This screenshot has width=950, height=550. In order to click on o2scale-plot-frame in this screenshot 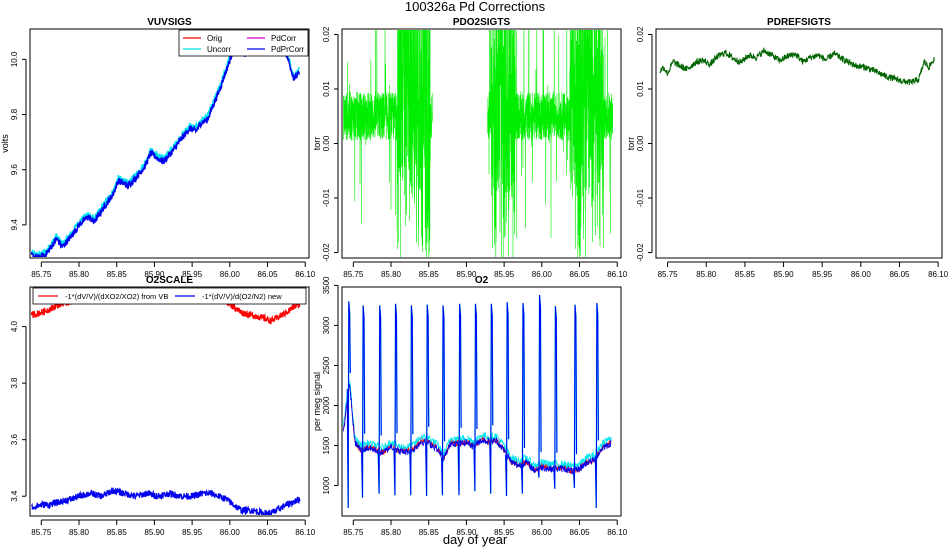, I will do `click(169, 401)`.